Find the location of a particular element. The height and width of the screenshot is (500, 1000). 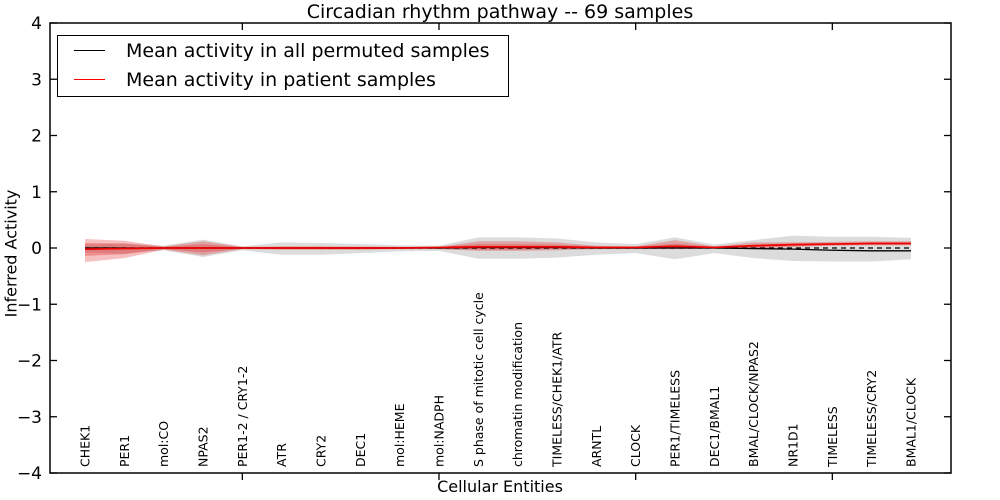

legend-label-patient: Mean activity in patient samples is located at coordinates (281, 79).